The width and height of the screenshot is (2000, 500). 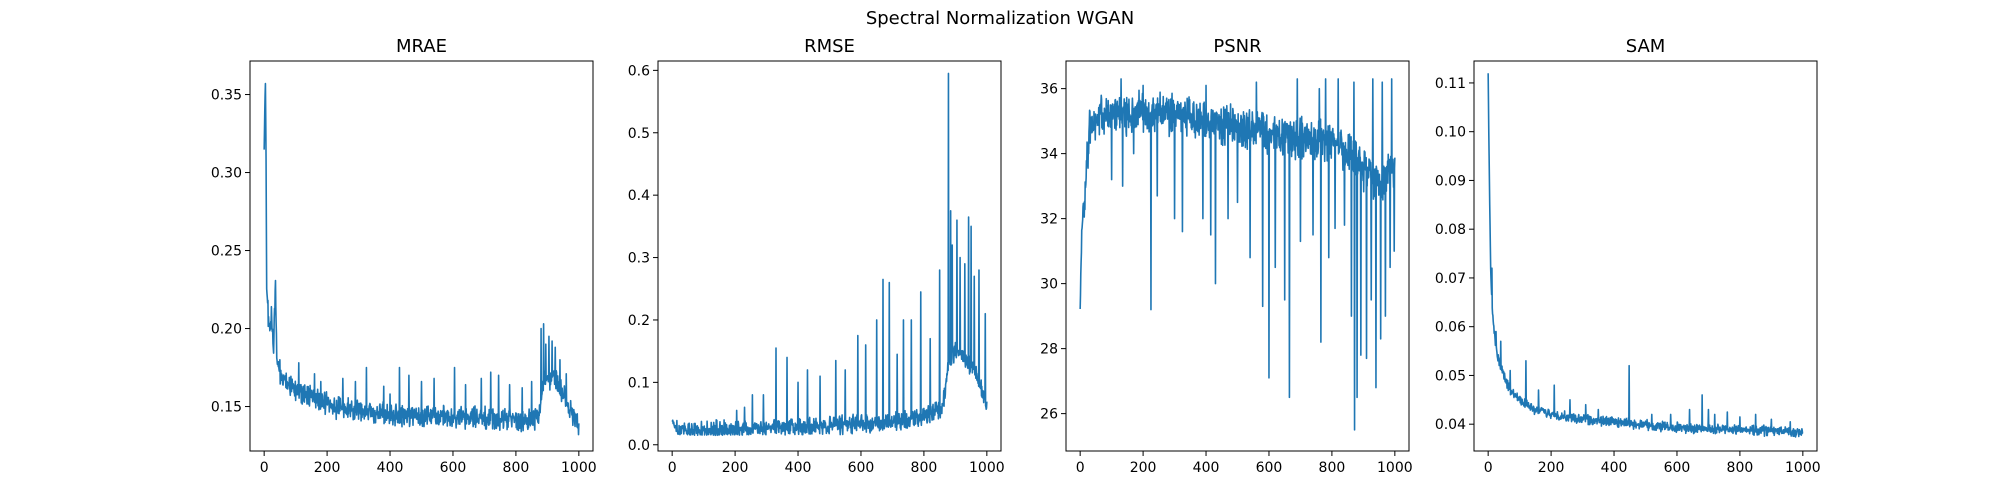 I want to click on rmse-x-tick-label: 800, so click(x=924, y=468).